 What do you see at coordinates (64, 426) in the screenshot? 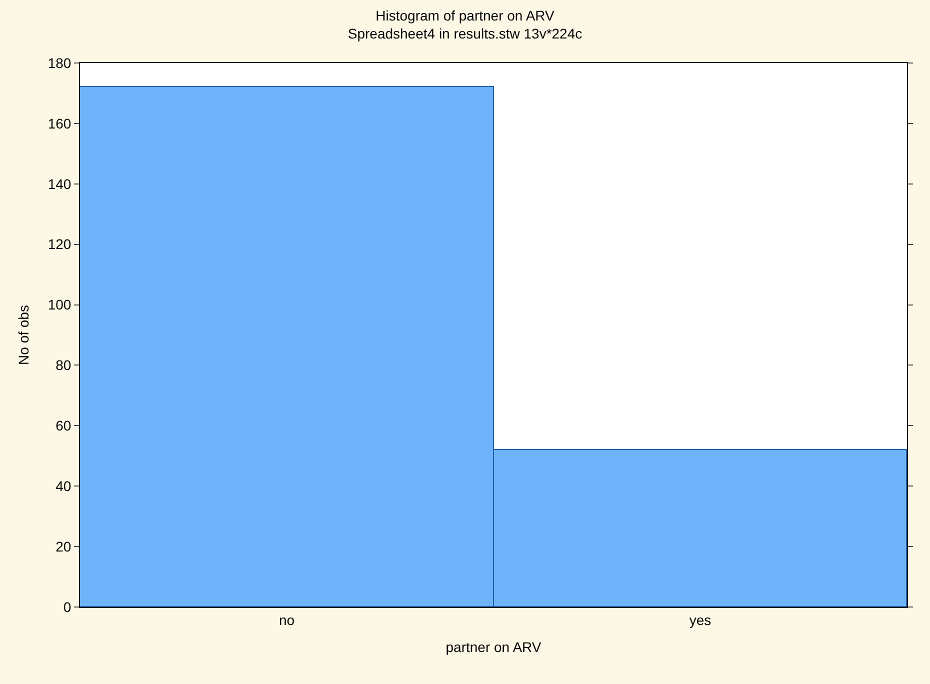
I see `y-tick-label: 60` at bounding box center [64, 426].